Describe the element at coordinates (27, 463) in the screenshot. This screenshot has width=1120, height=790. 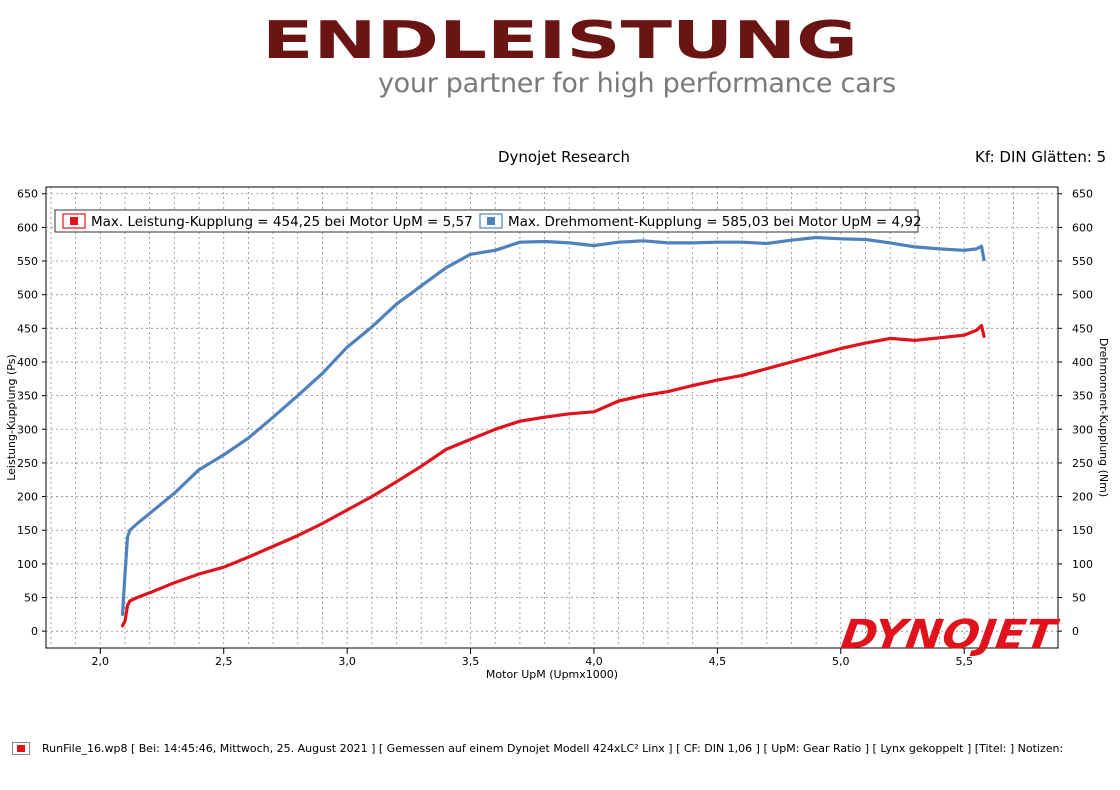
I see `y-tick-label-left: 250` at that location.